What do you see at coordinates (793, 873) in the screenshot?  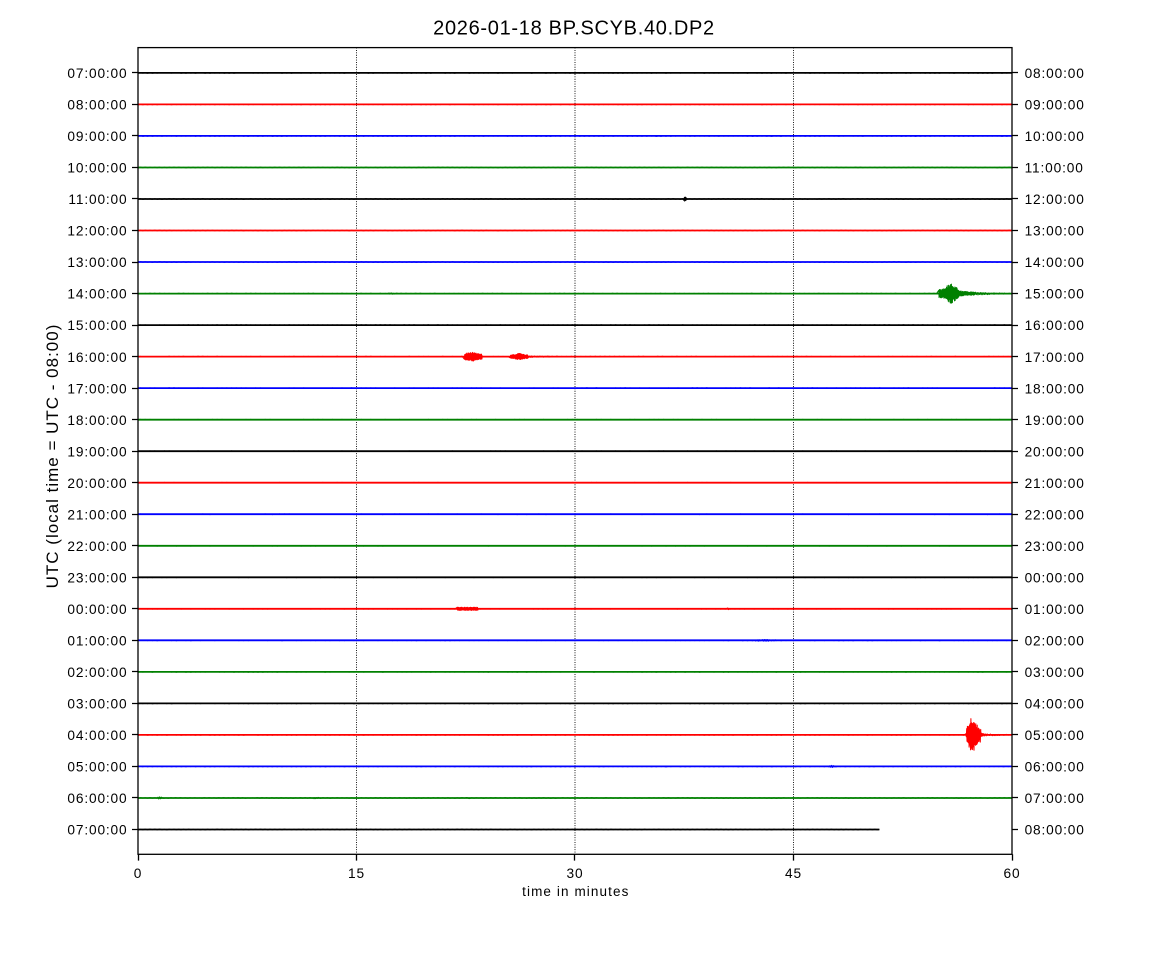 I see `svg-text: 45` at bounding box center [793, 873].